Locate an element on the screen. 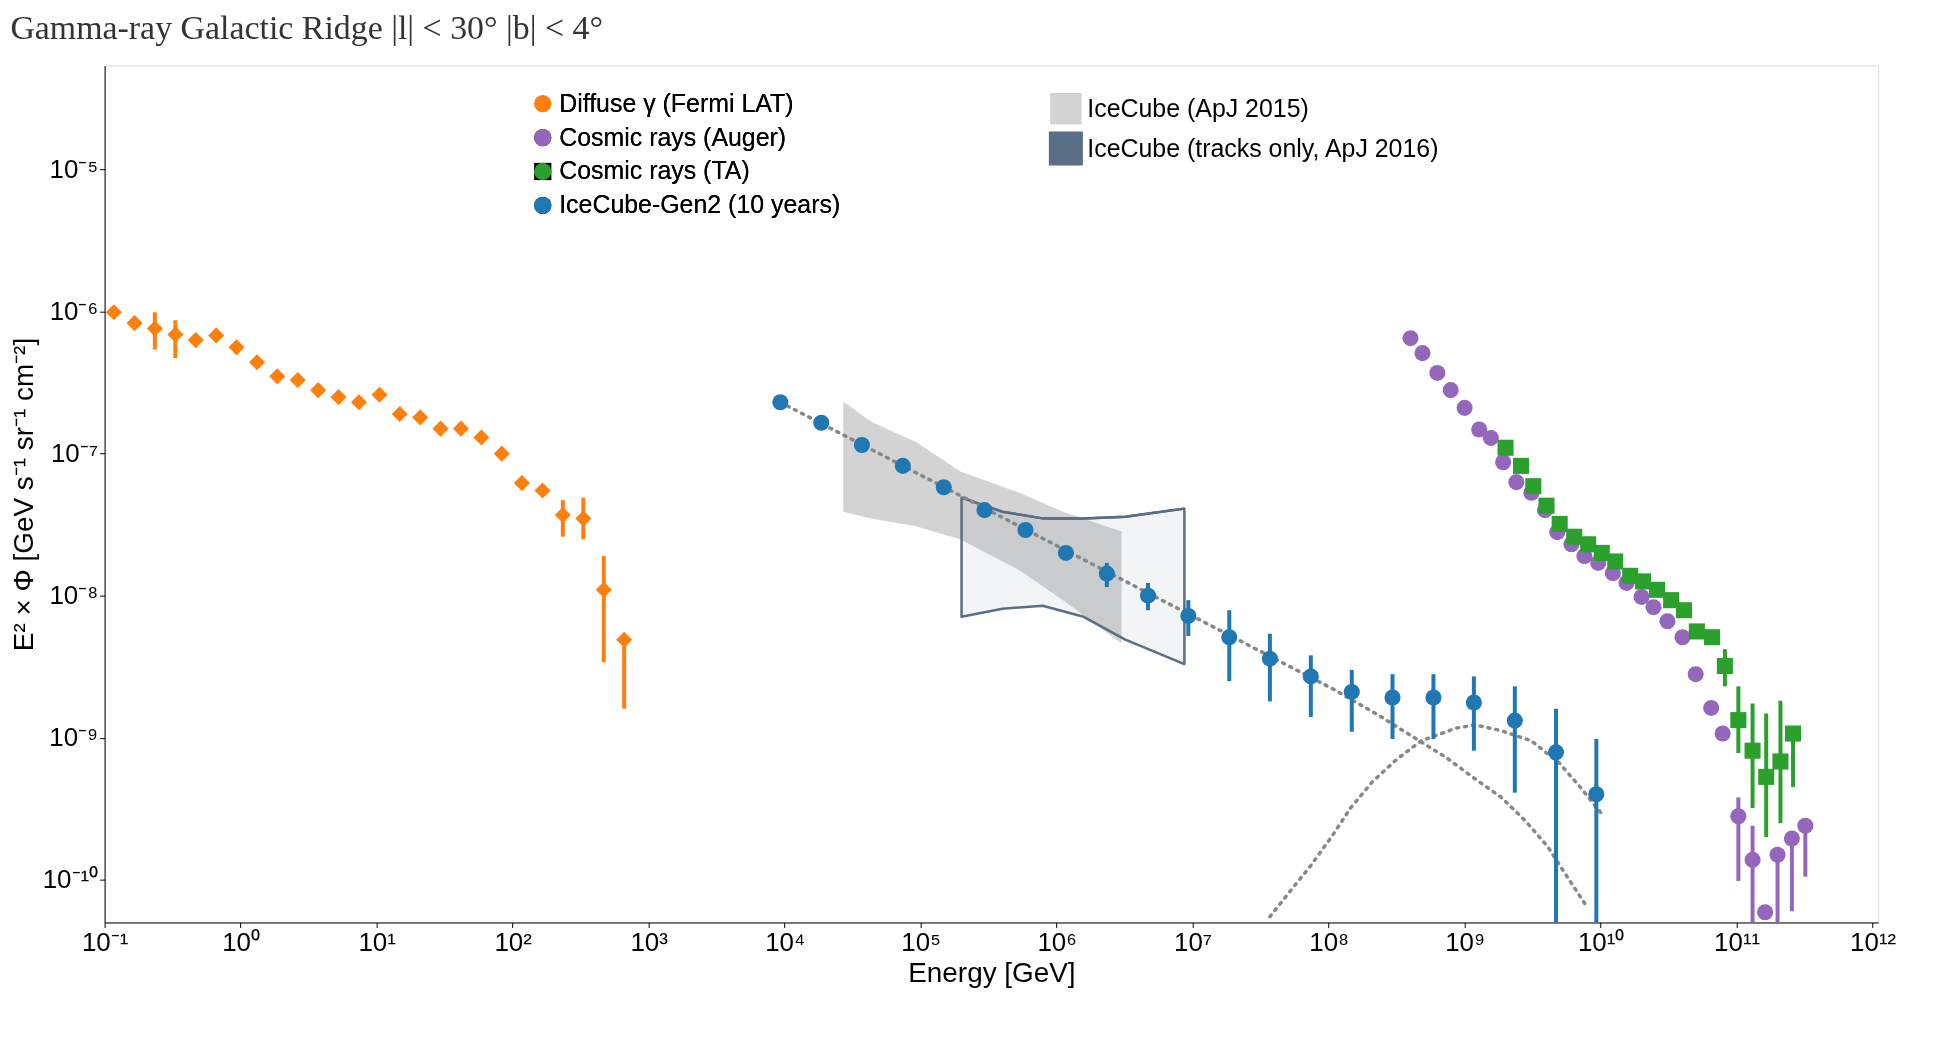  y-tick-label: 10⁻⁷ is located at coordinates (74, 453).